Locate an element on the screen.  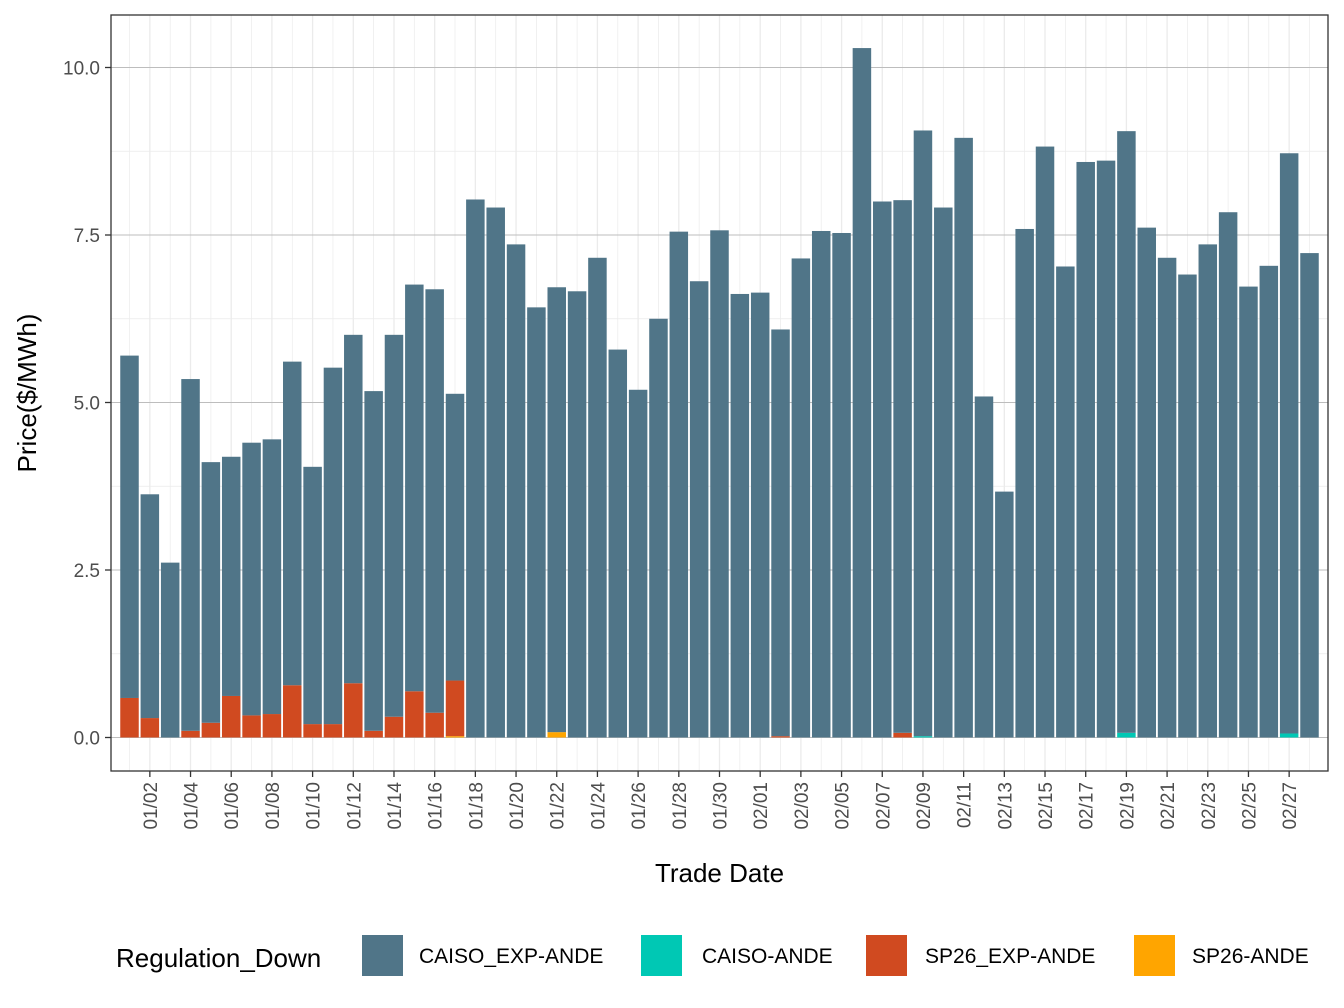
legend-swatch-sp26-ande is located at coordinates (1154, 955).